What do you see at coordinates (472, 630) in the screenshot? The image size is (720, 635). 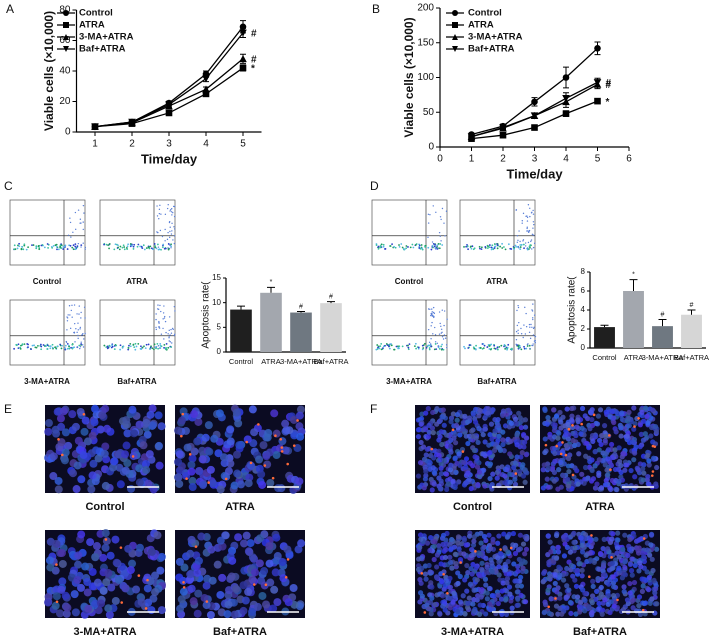 I see `micrograph-label: 3-MA+ATRA` at bounding box center [472, 630].